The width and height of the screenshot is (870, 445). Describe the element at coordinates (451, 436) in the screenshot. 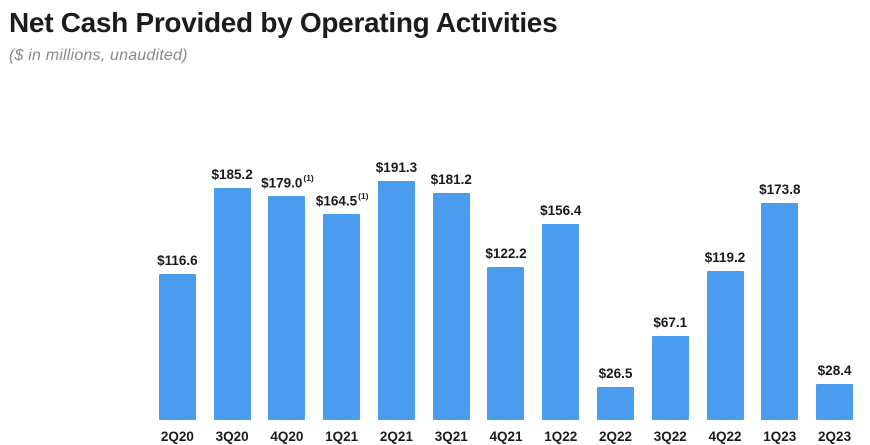

I see `x-axis-label: 3Q21` at that location.